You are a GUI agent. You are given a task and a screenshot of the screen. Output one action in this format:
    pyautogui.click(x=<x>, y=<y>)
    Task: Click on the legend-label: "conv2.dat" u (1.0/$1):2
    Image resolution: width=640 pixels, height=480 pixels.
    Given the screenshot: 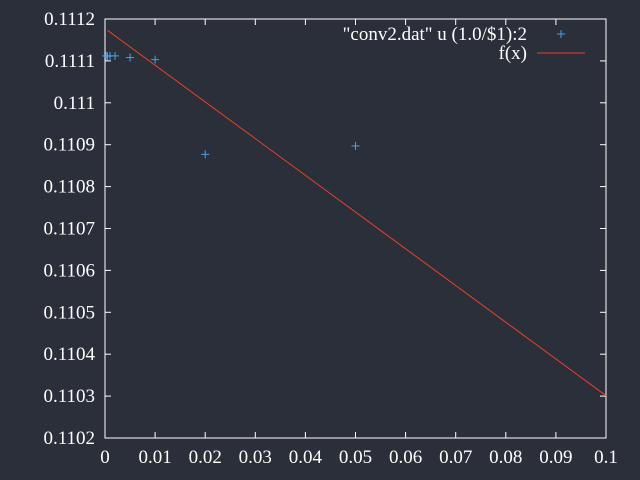 What is the action you would take?
    pyautogui.click(x=435, y=34)
    